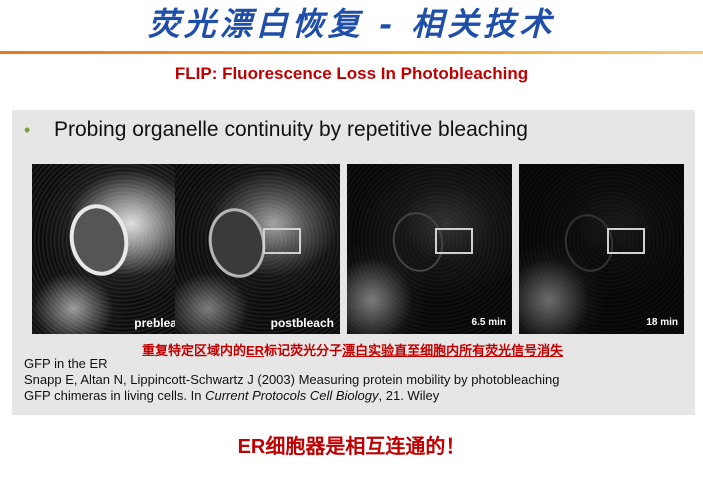 This screenshot has height=479, width=703. Describe the element at coordinates (453, 350) in the screenshot. I see `caption-suffix: 漂白实验直至细胞内所有荧光信号消失` at that location.